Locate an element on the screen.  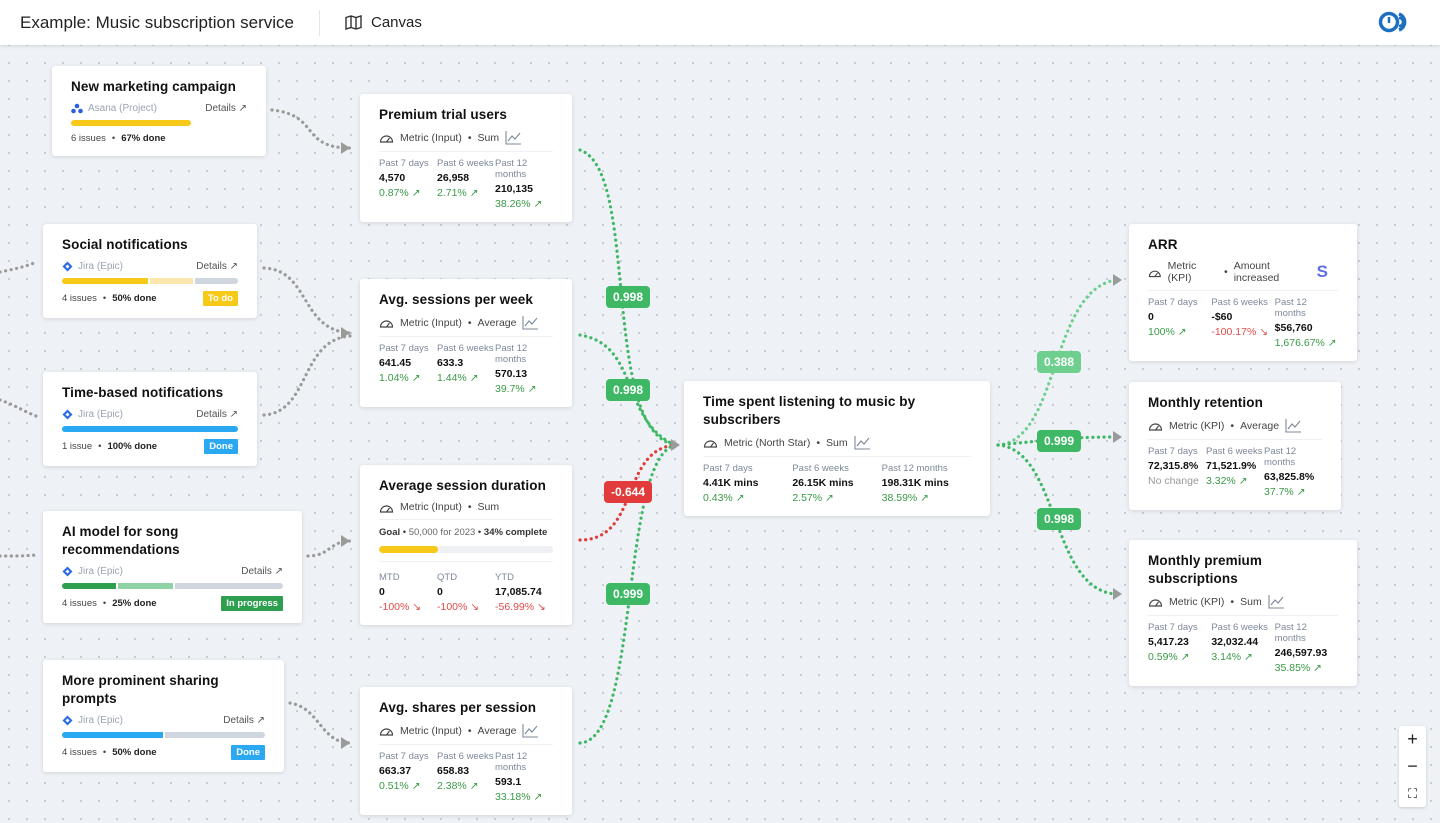
goal-label: Goal is located at coordinates (390, 532).